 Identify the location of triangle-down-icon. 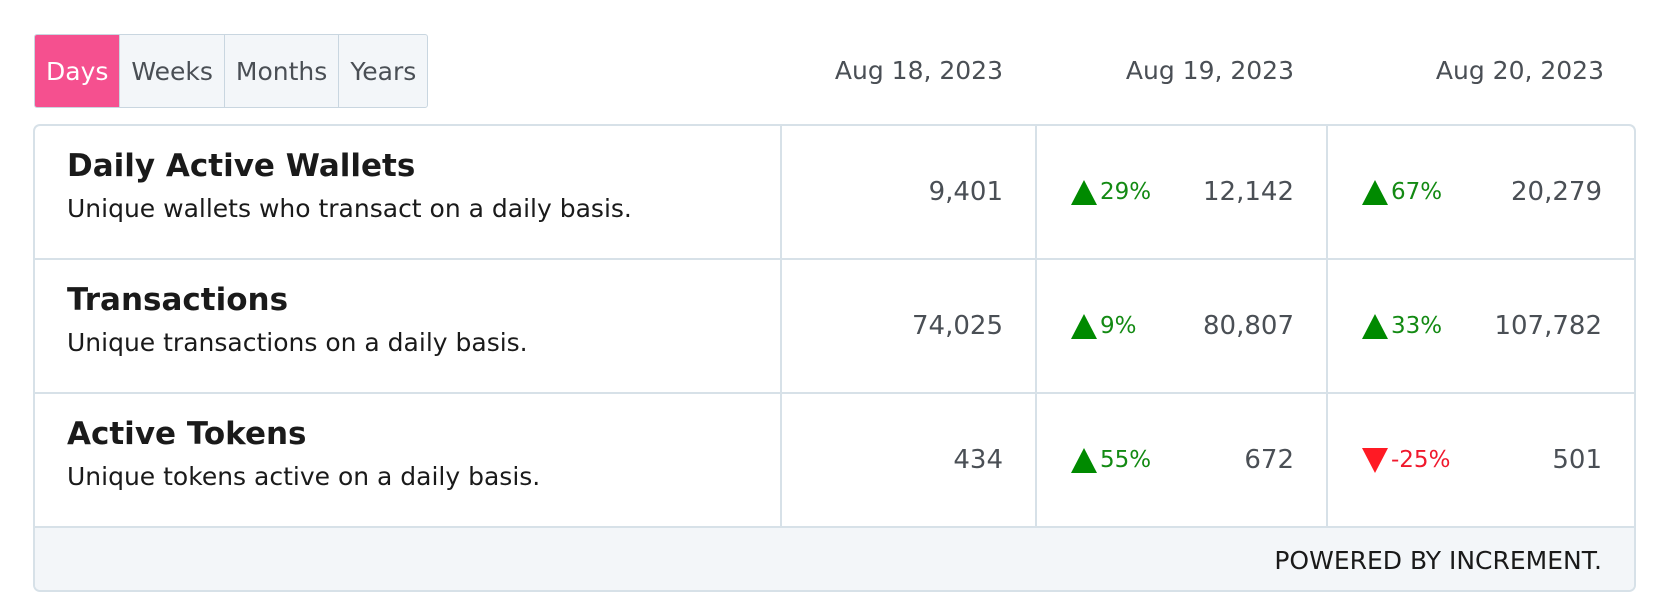
(1375, 460).